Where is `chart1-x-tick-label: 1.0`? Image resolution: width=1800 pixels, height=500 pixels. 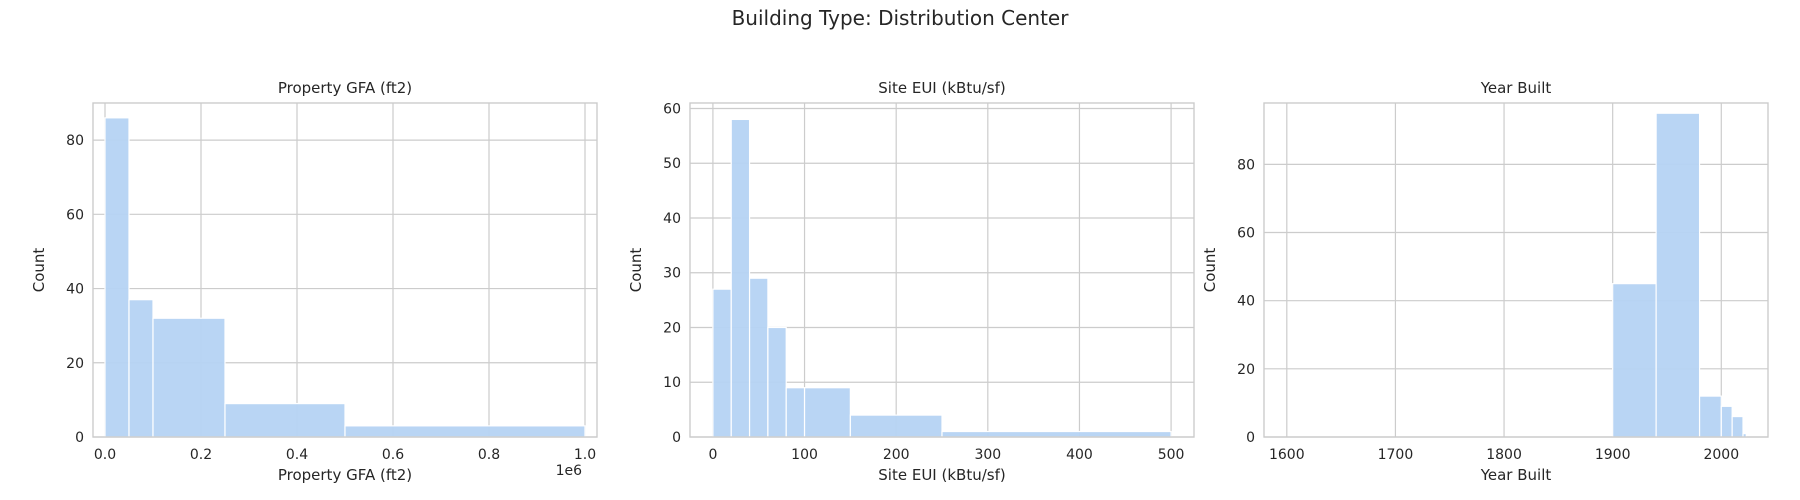
chart1-x-tick-label: 1.0 is located at coordinates (585, 455).